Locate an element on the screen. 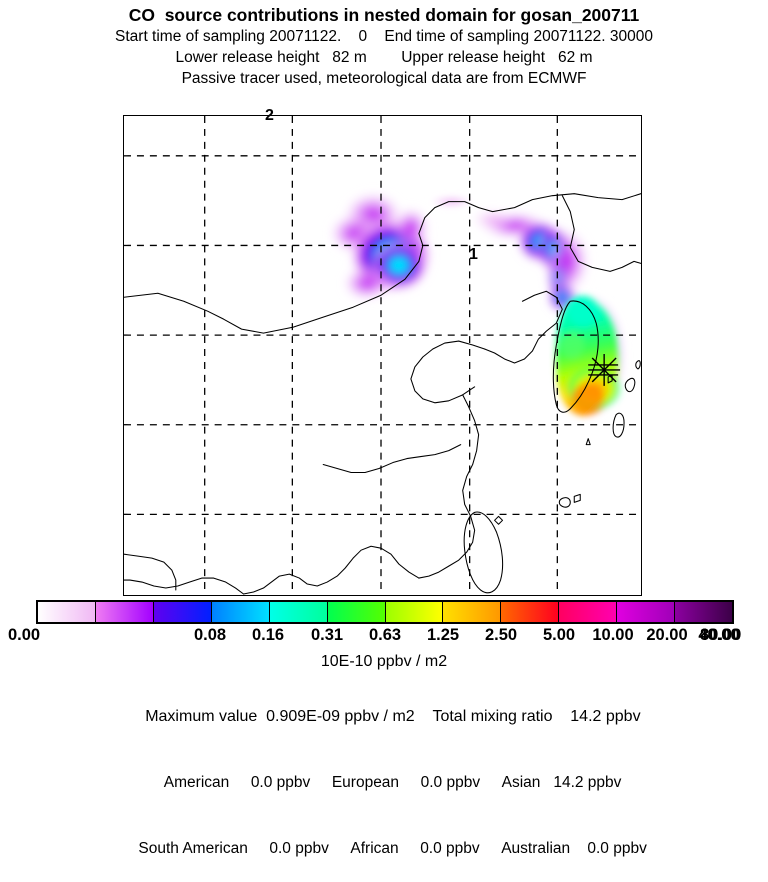 Image resolution: width=768 pixels, height=882 pixels. contrib-value-asian: 14.2 ppbv is located at coordinates (587, 782).